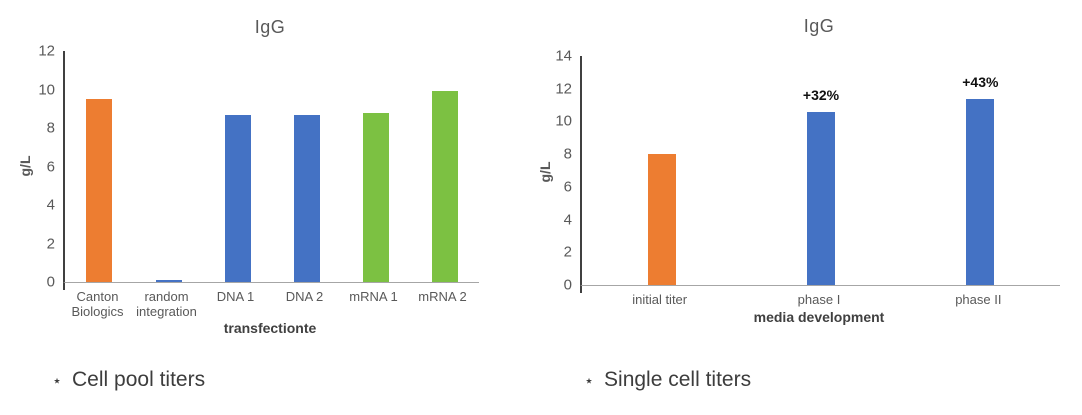  What do you see at coordinates (97, 304) in the screenshot?
I see `x-tick-label-canton-biologics: Canton Biologics` at bounding box center [97, 304].